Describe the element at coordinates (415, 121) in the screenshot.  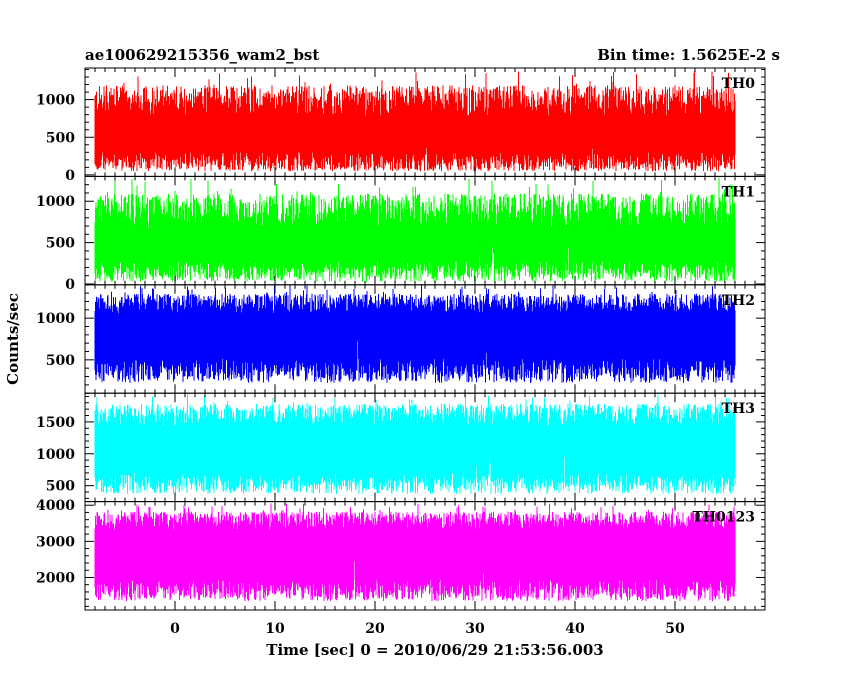
I see `series-th0` at that location.